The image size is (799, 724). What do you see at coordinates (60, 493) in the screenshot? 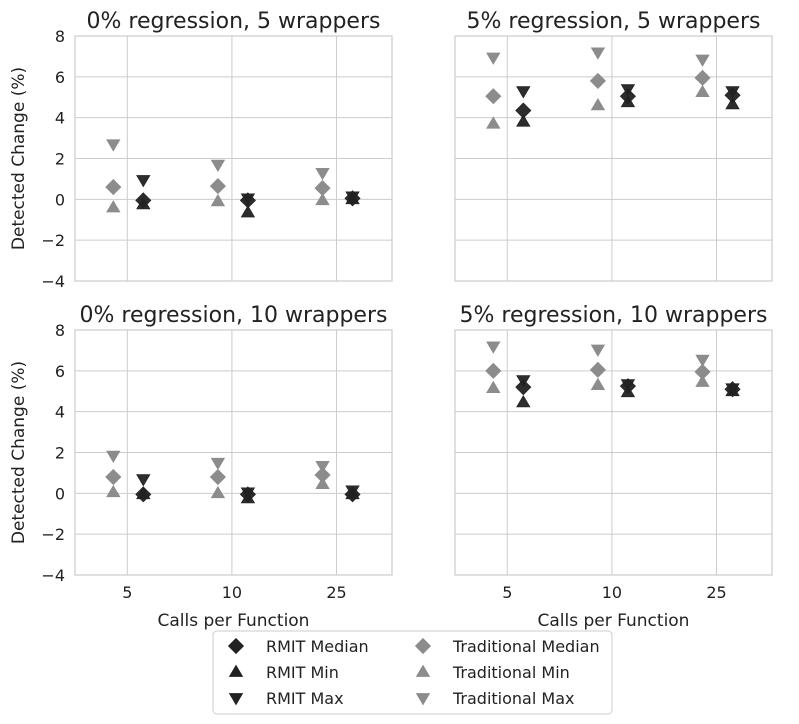
I see `y-tick-label: 0` at bounding box center [60, 493].